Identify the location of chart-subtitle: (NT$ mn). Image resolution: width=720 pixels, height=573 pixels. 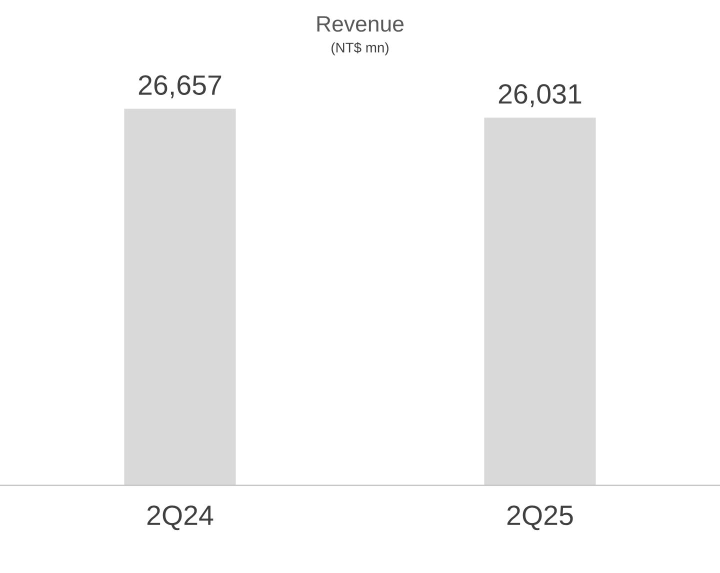
(360, 49).